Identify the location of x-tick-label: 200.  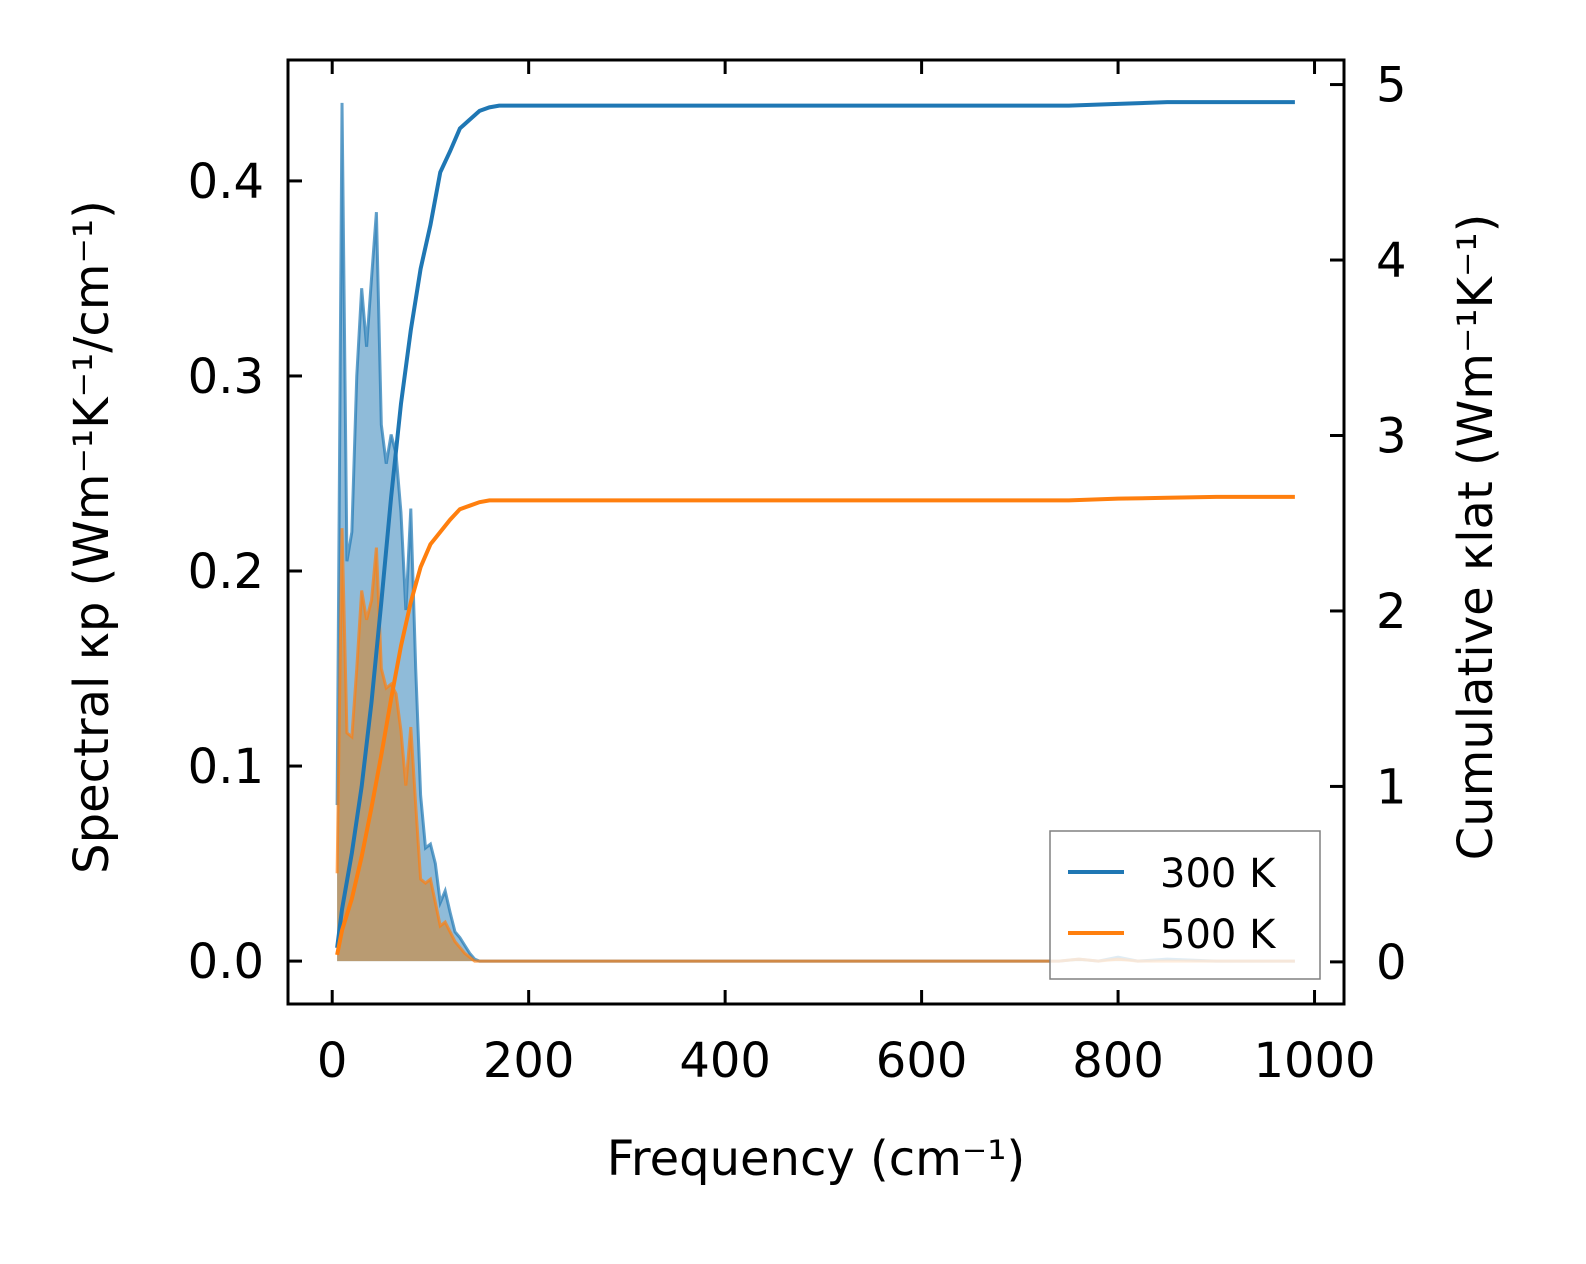
(529, 1061).